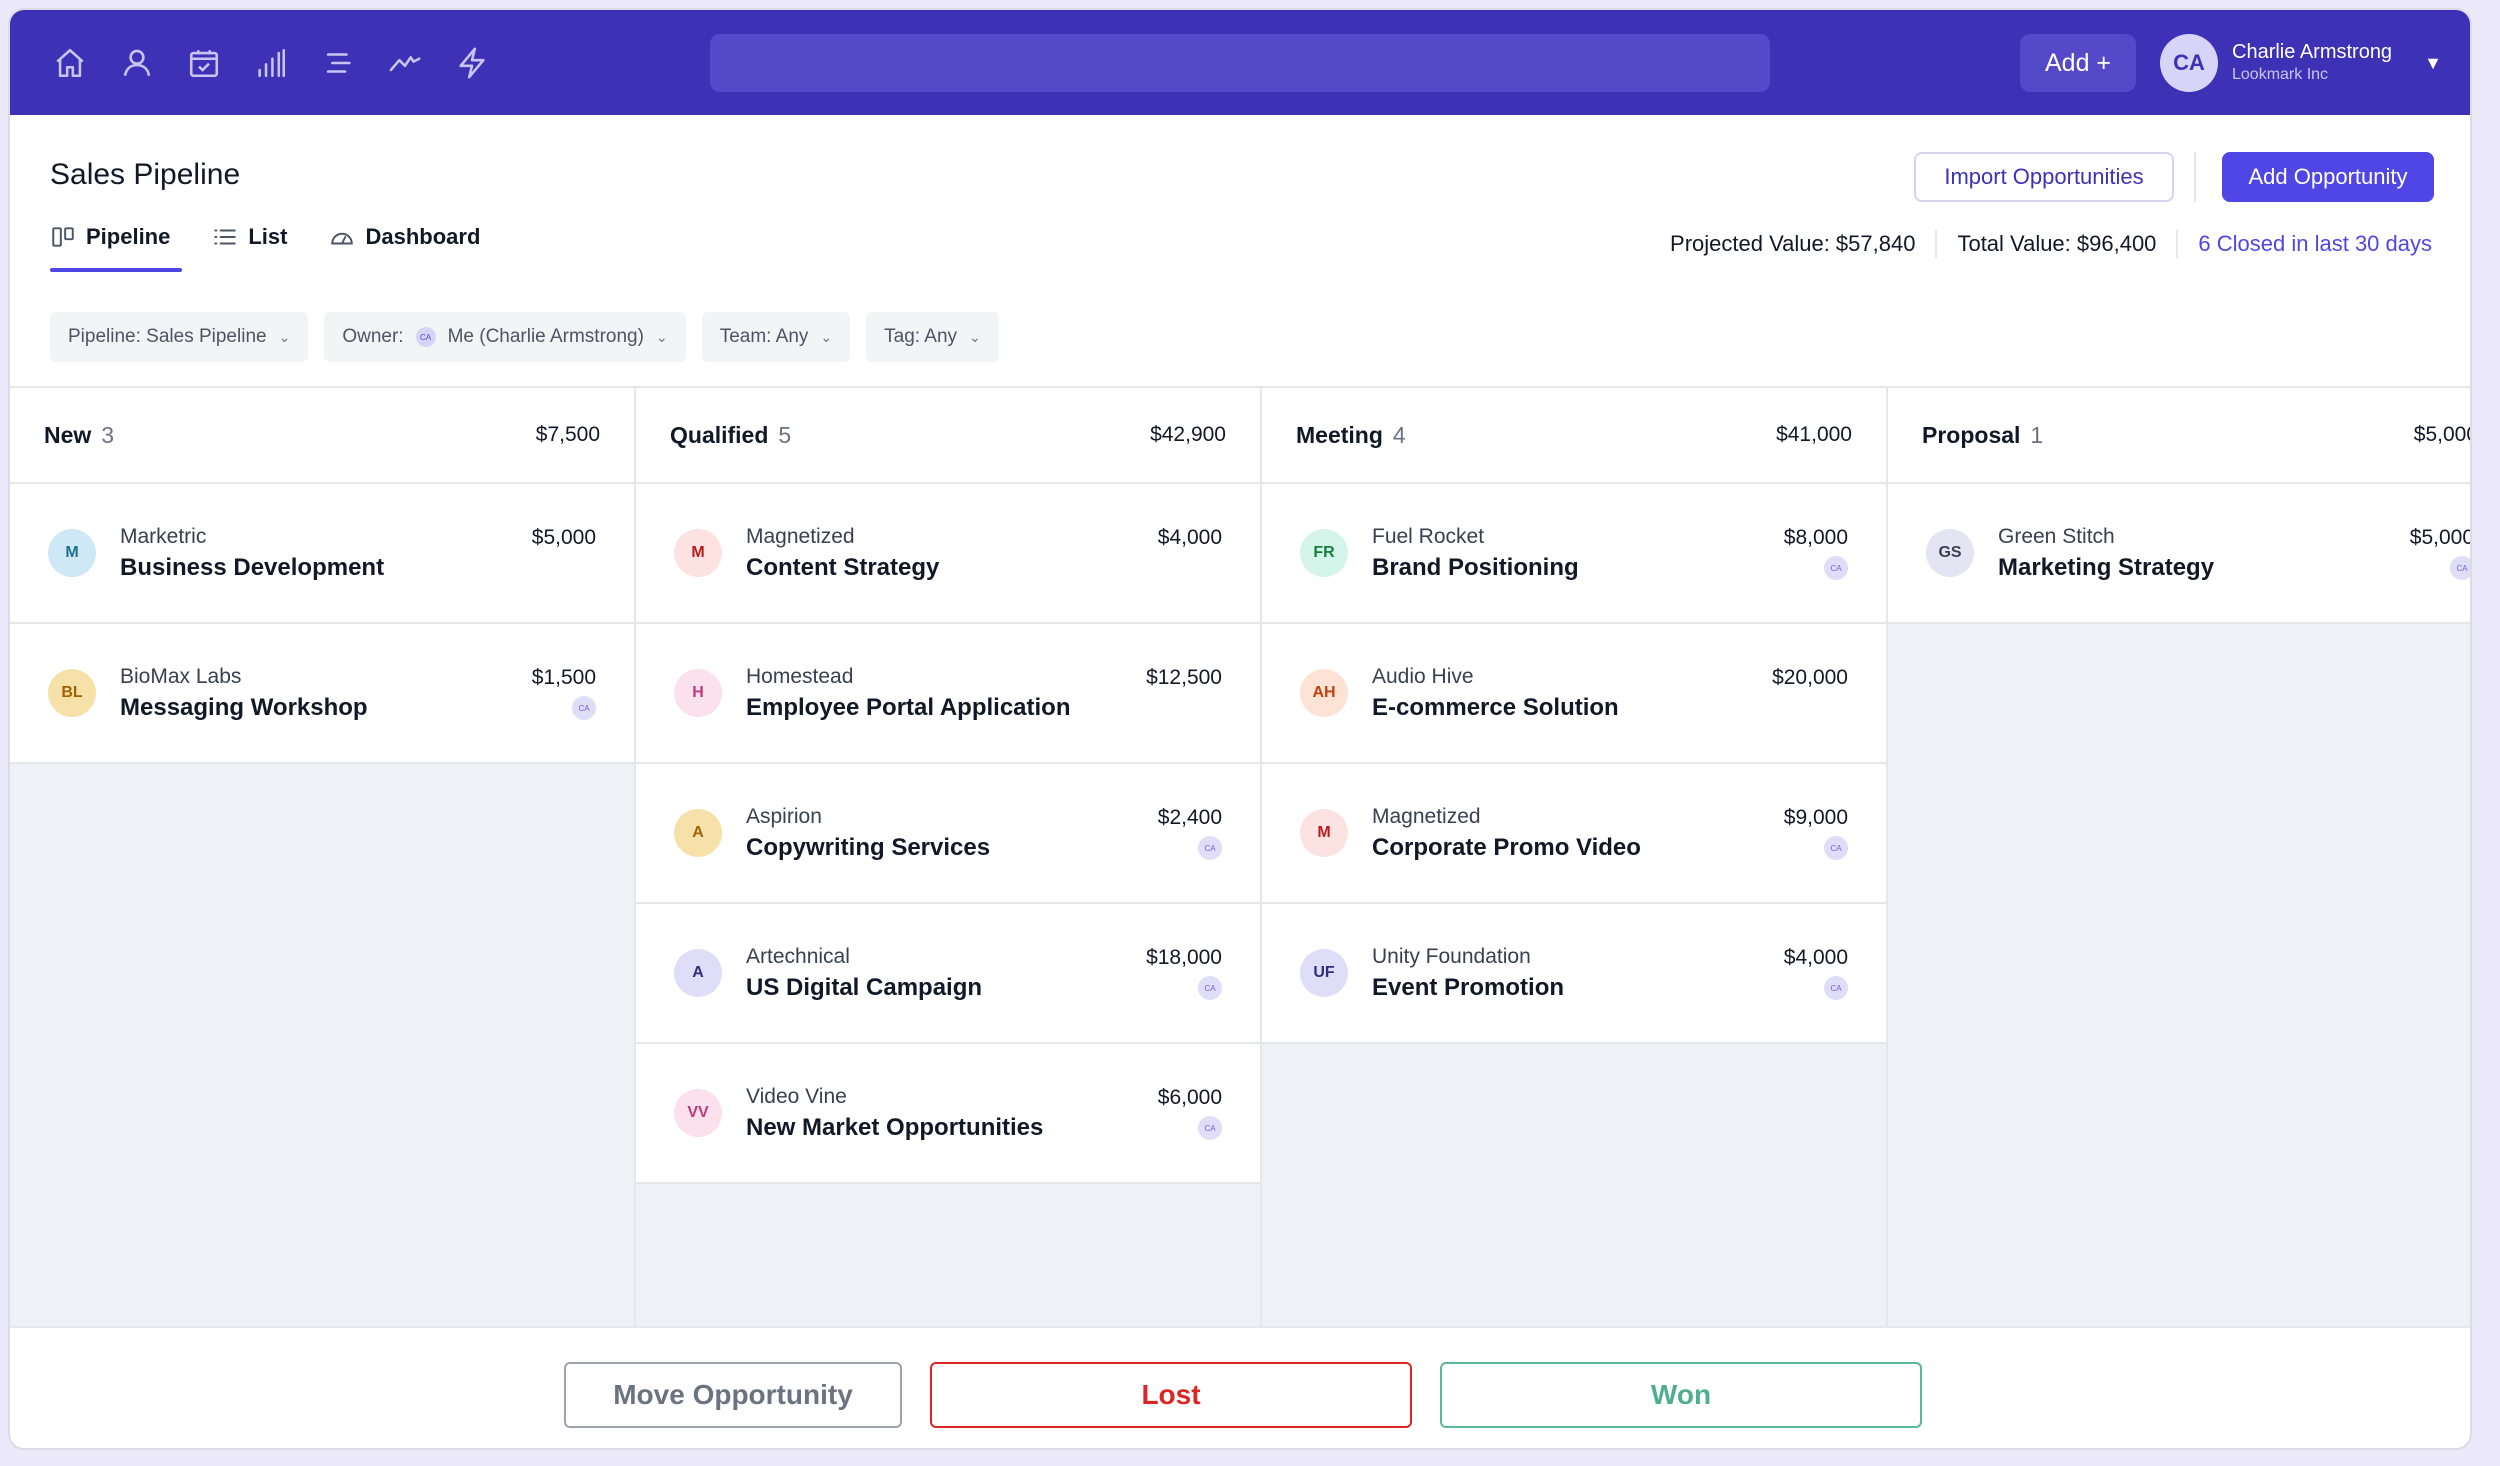 The height and width of the screenshot is (1466, 2500). What do you see at coordinates (404, 248) in the screenshot?
I see `tab-dashboard: Dashboard` at bounding box center [404, 248].